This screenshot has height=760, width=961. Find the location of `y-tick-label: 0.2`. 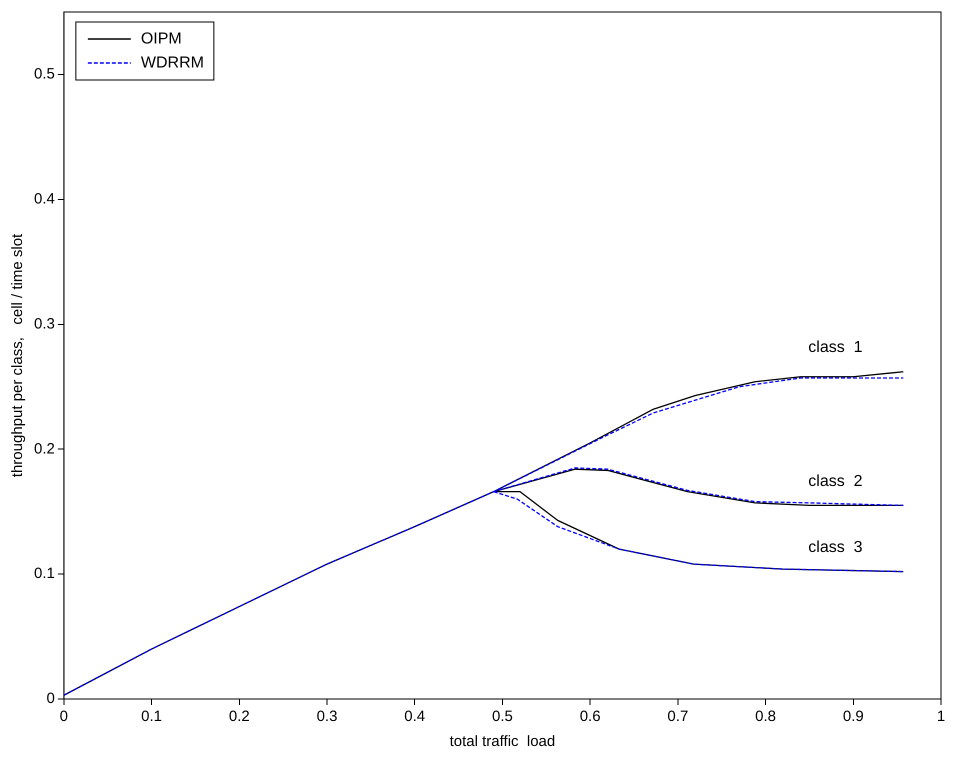

y-tick-label: 0.2 is located at coordinates (44, 449).